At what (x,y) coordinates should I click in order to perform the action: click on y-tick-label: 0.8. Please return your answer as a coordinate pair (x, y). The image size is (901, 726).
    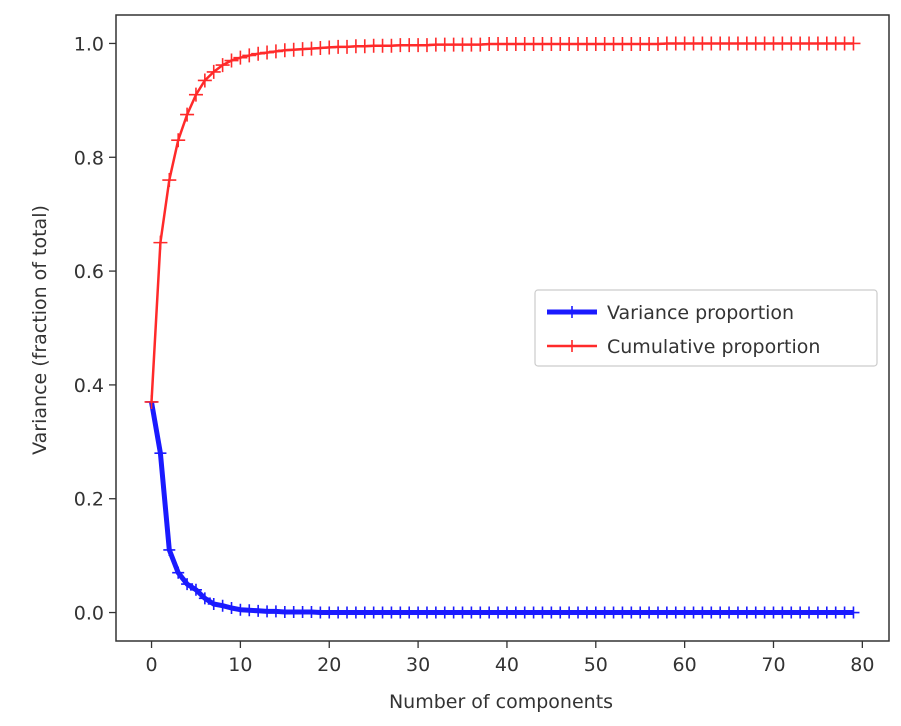
    Looking at the image, I should click on (89, 158).